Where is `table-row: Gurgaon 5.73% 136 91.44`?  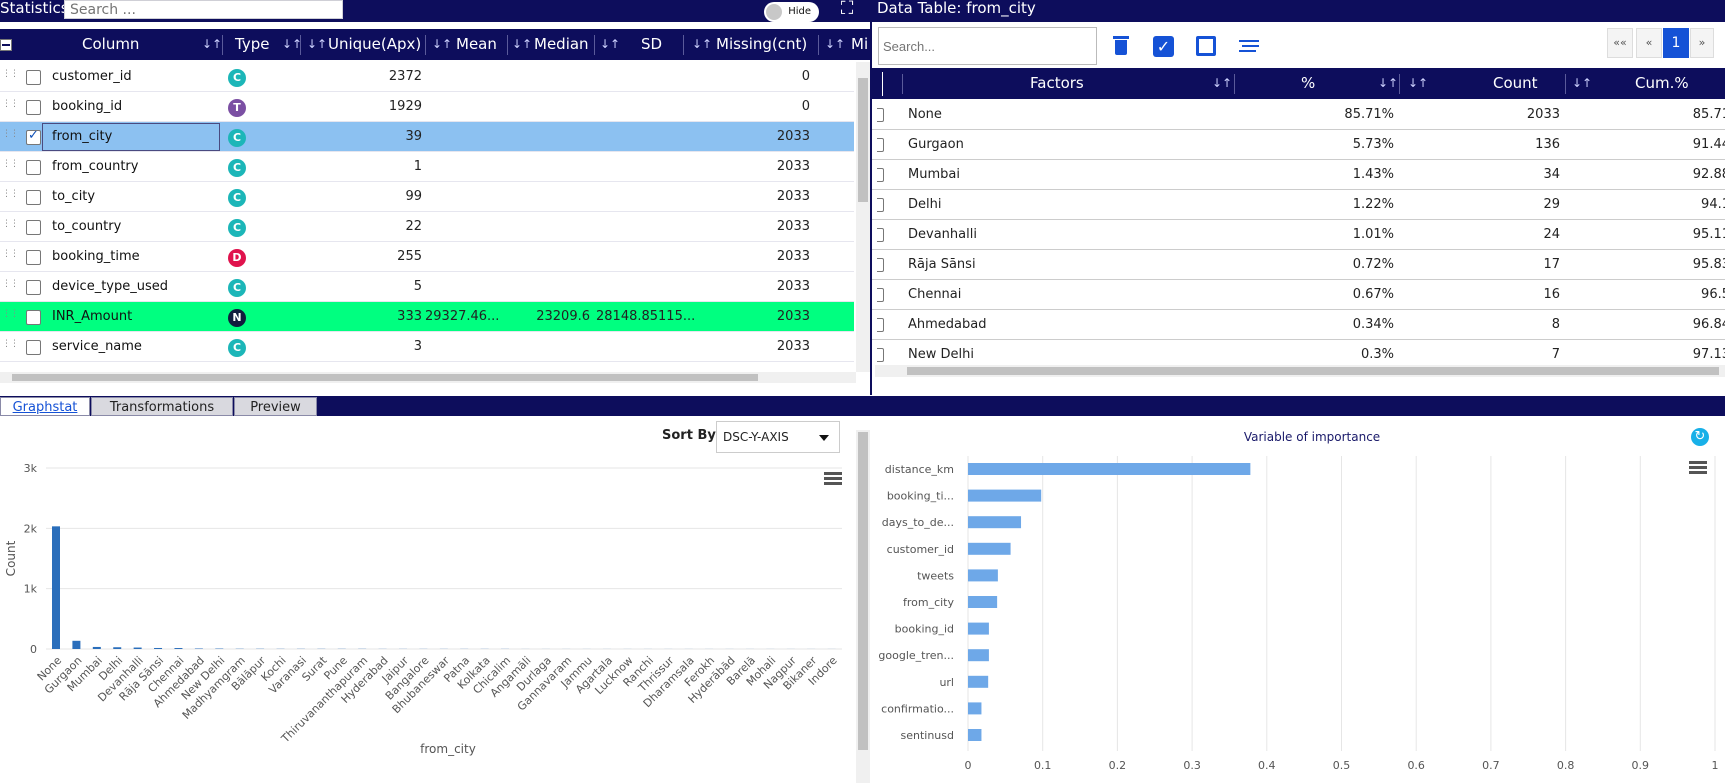
table-row: Gurgaon 5.73% 136 91.44 is located at coordinates (1298, 145).